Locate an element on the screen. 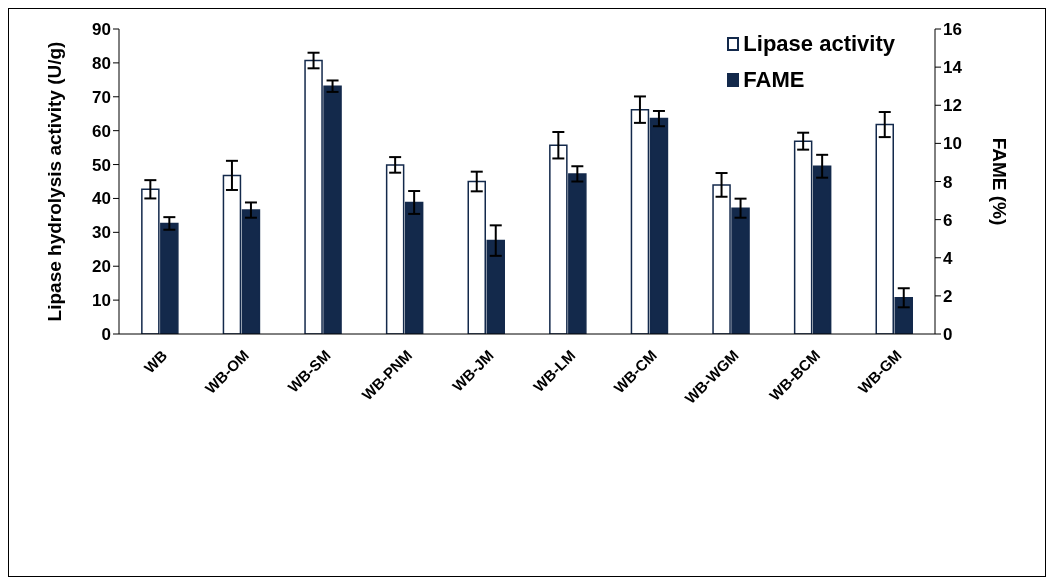 The image size is (1054, 585). y2-tick-label: 14 is located at coordinates (953, 68).